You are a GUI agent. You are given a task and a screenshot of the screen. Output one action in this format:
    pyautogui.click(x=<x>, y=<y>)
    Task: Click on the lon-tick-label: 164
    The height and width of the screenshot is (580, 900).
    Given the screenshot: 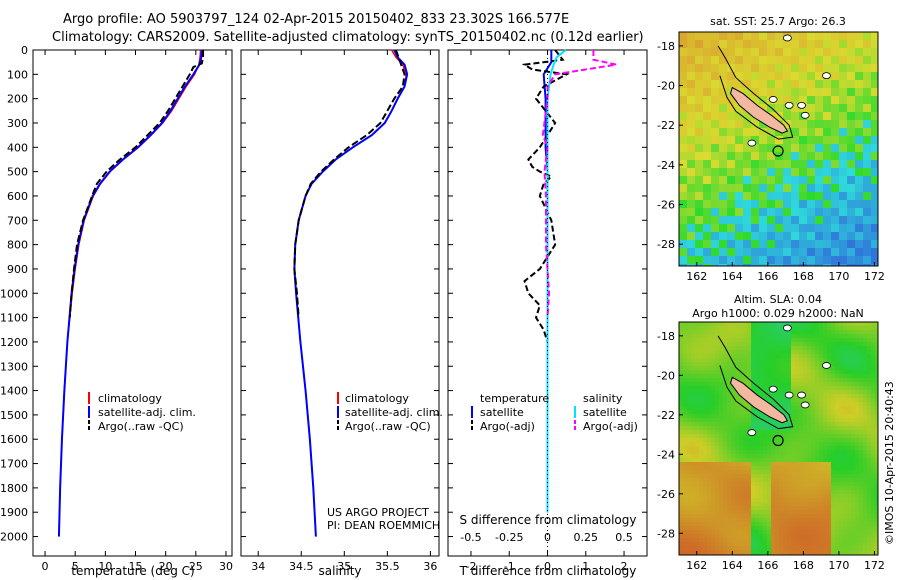 What is the action you would take?
    pyautogui.click(x=732, y=565)
    